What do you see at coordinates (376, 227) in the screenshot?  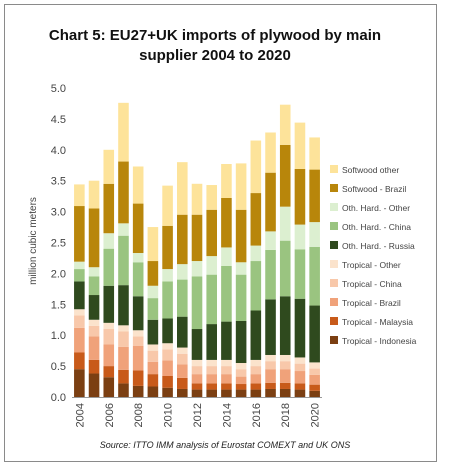 I see `legend-label: Oth. Hard. - China` at bounding box center [376, 227].